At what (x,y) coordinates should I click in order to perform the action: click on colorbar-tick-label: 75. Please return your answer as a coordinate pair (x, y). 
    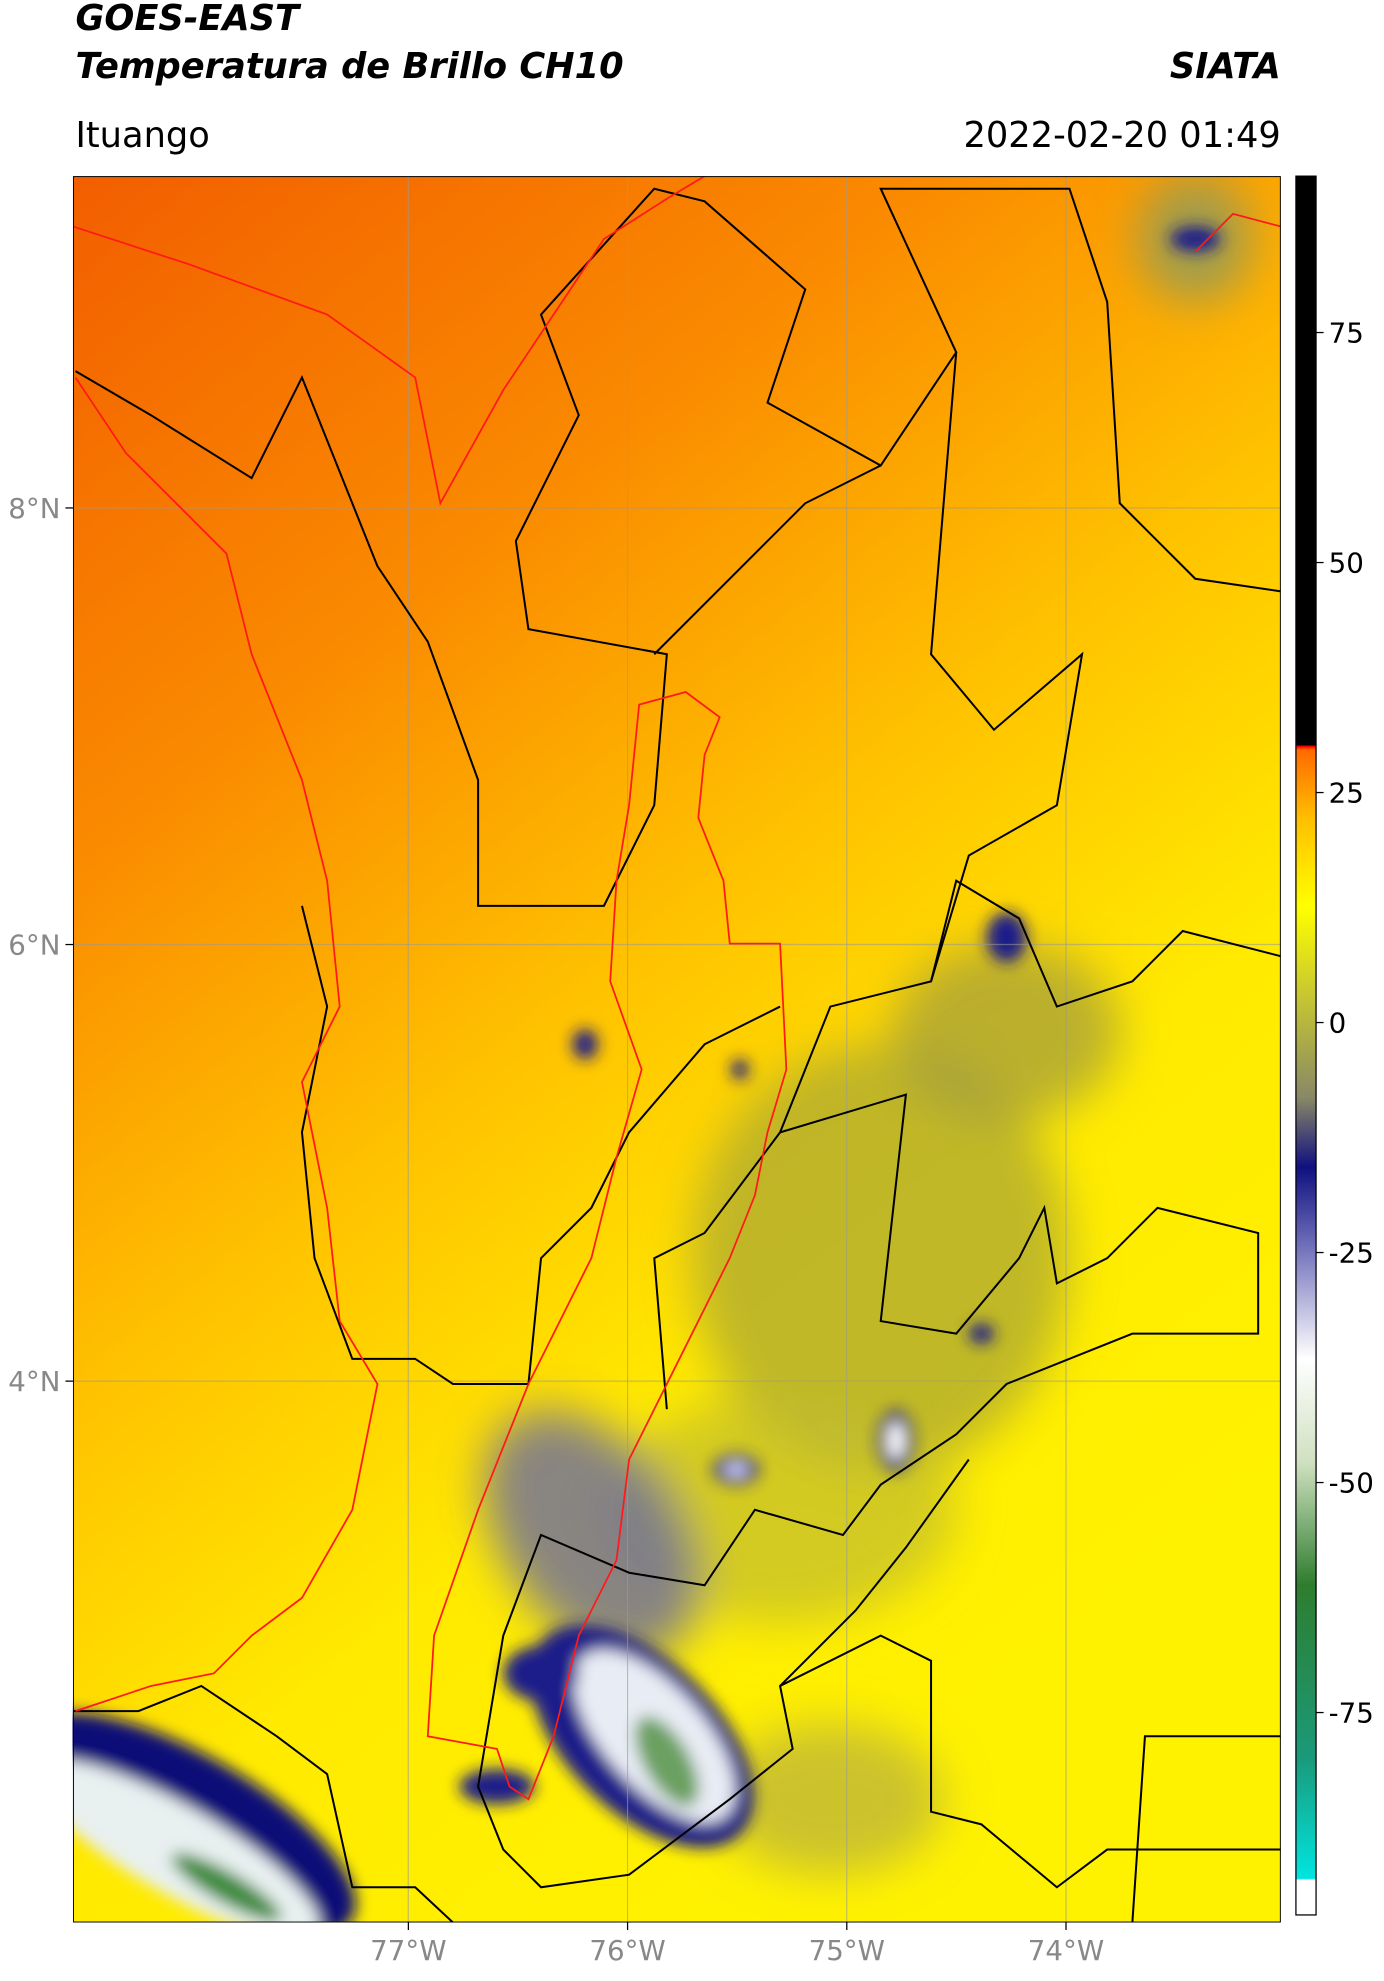
    Looking at the image, I should click on (1346, 333).